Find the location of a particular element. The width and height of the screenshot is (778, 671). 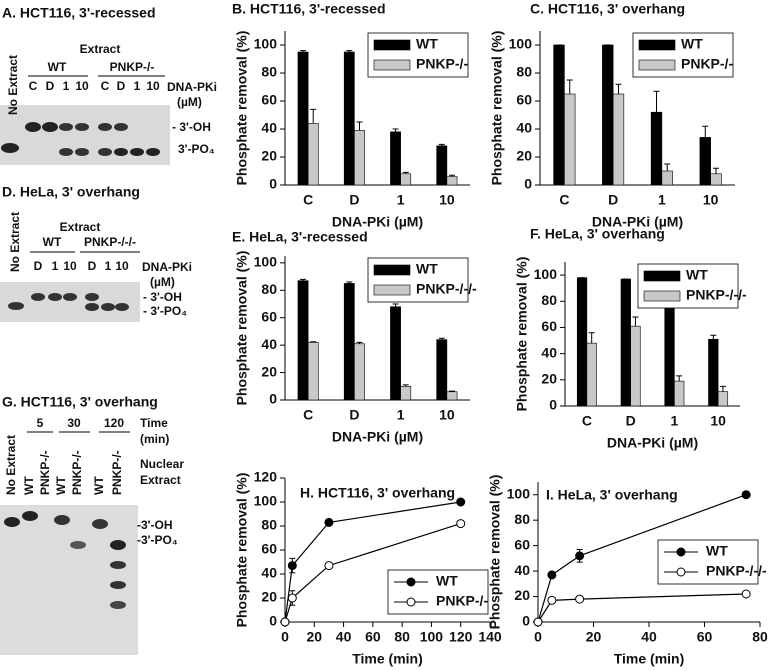

lane-label: PNKP-/- is located at coordinates (77, 472).